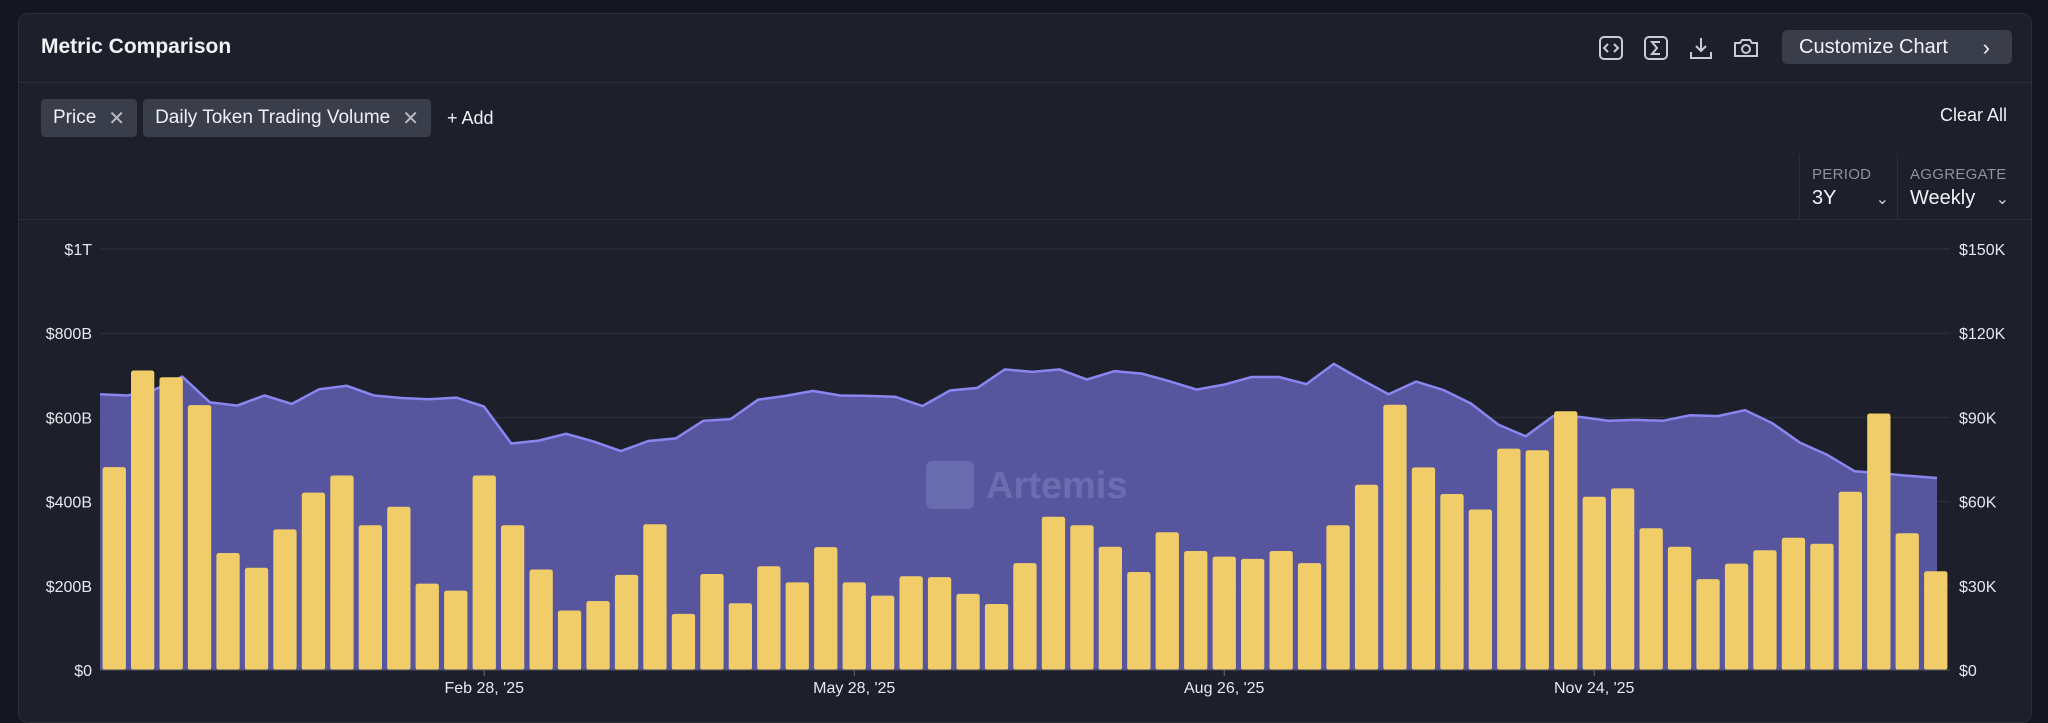 The height and width of the screenshot is (723, 2048). I want to click on metric-chip-label: Daily Token Trading Volume, so click(273, 117).